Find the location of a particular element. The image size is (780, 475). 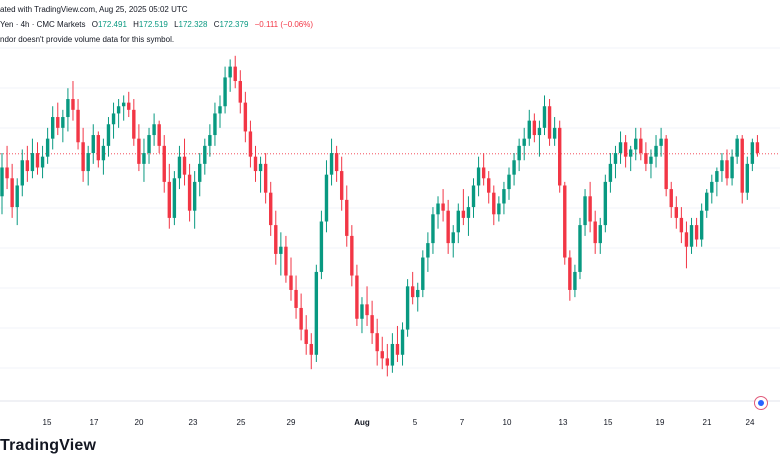

avatar-icon is located at coordinates (761, 403).